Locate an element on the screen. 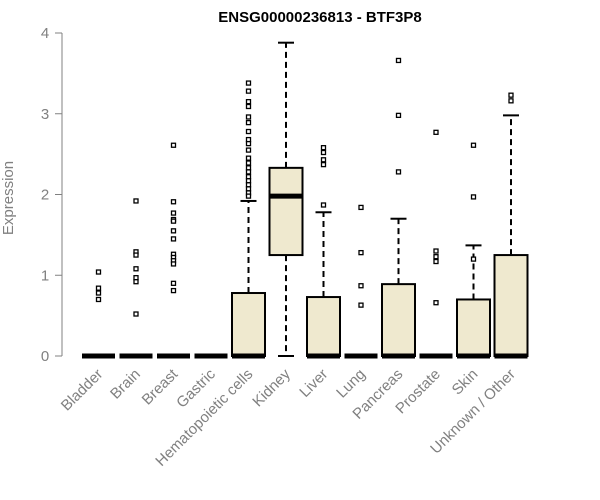 The image size is (600, 500). y-tick-label: 2 is located at coordinates (45, 195).